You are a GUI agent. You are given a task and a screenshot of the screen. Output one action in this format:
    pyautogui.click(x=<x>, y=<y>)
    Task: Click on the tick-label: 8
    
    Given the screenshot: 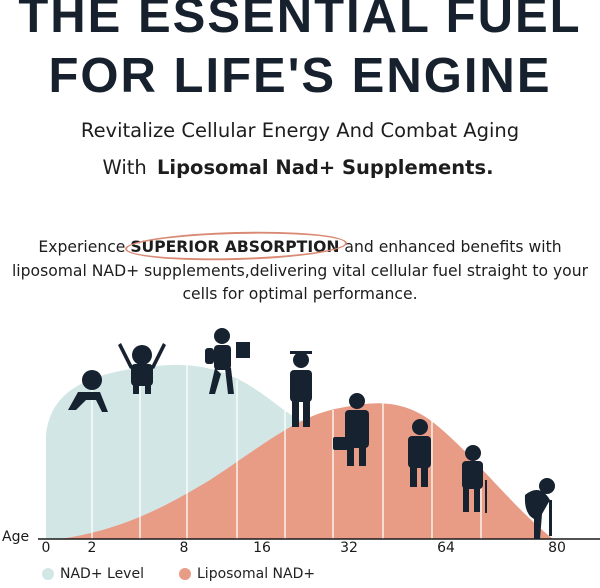 What is the action you would take?
    pyautogui.click(x=184, y=548)
    